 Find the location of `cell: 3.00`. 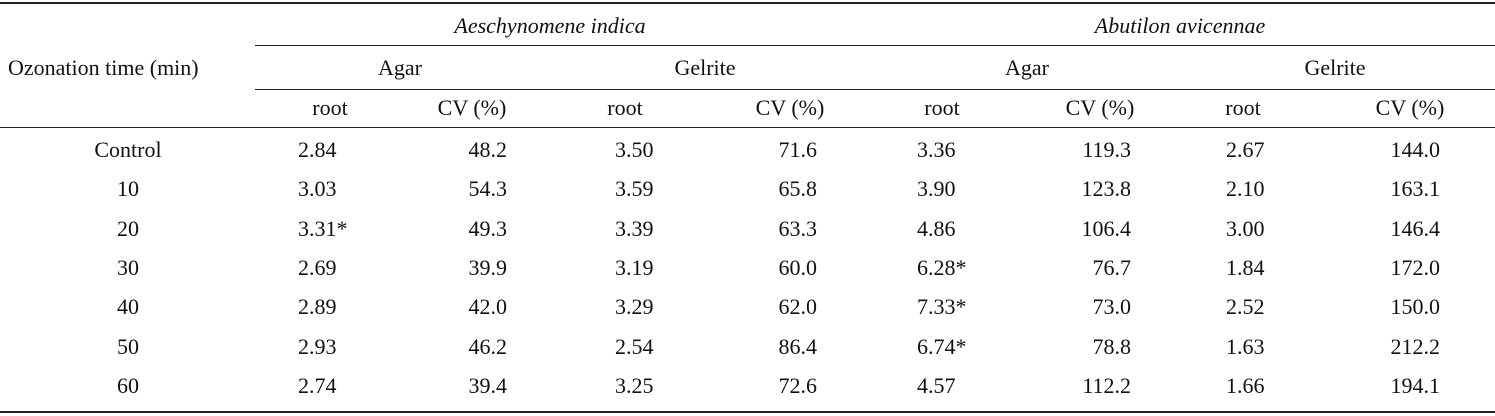

cell: 3.00 is located at coordinates (1245, 228).